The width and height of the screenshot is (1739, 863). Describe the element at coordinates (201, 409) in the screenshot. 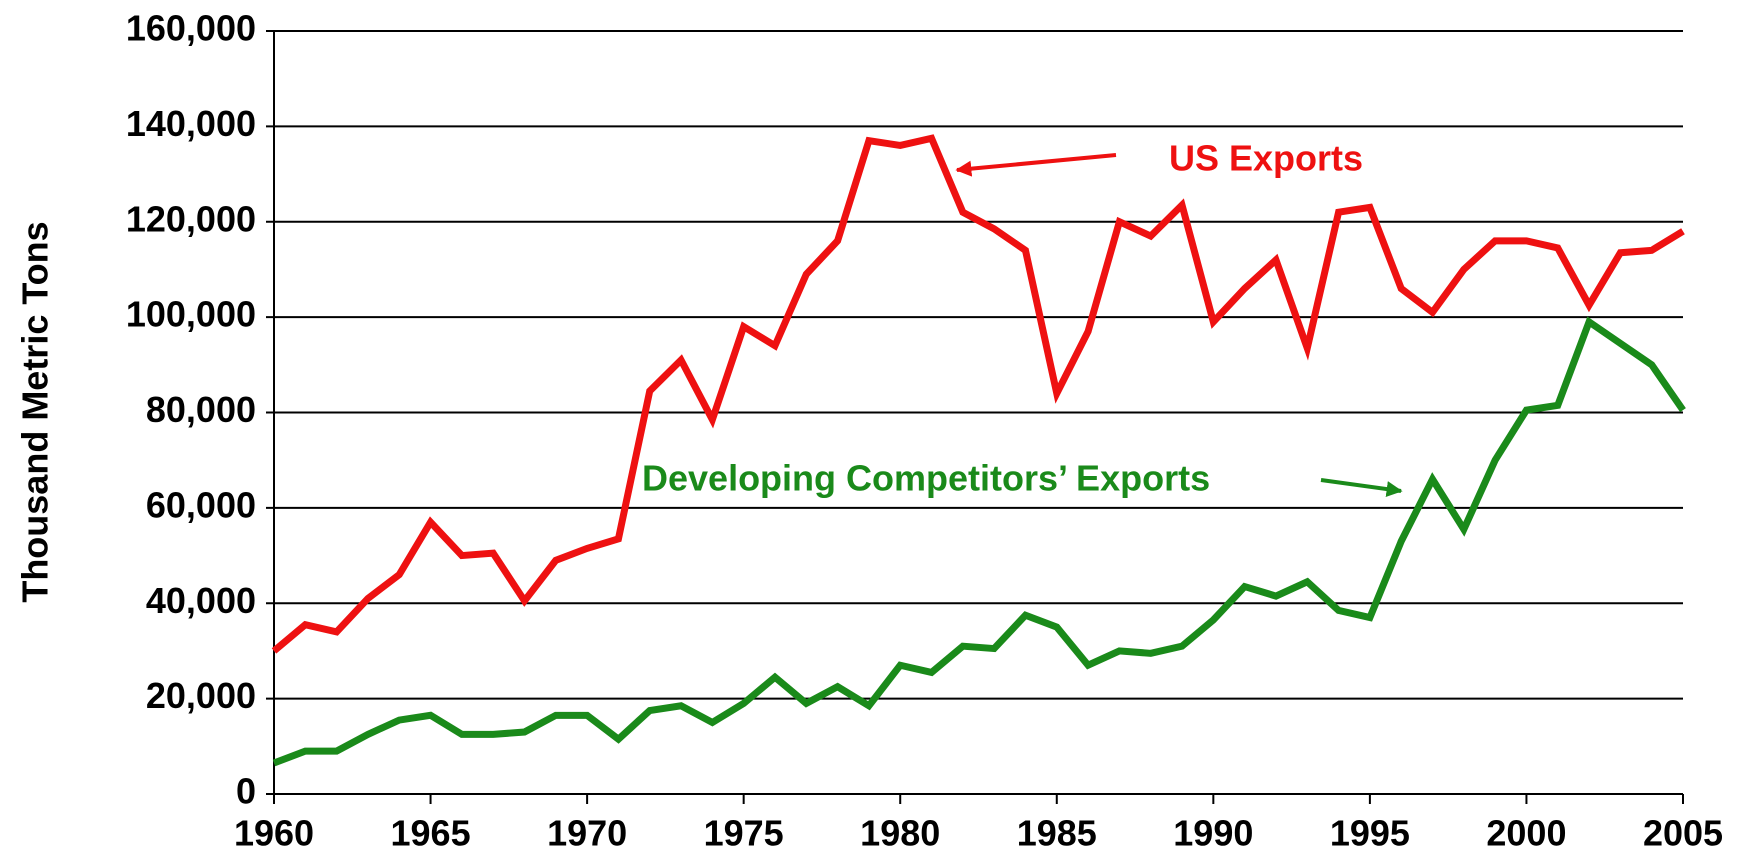

I see `y-tick-label: 80,000` at that location.